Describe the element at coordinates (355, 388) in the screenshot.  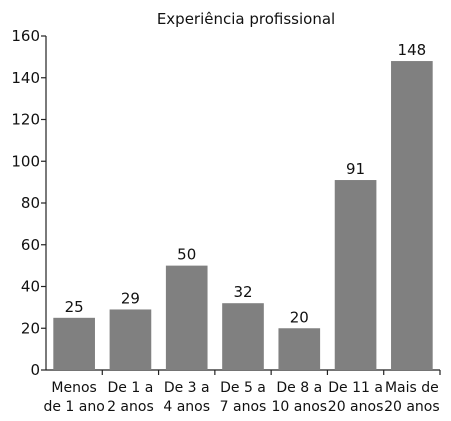
I see `category-label-line1: De 11 a` at that location.